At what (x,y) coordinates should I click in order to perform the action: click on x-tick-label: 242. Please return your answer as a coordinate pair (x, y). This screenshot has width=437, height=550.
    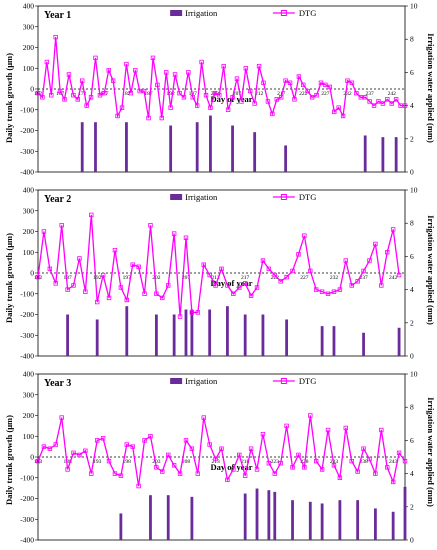
    Looking at the image, I should click on (393, 278).